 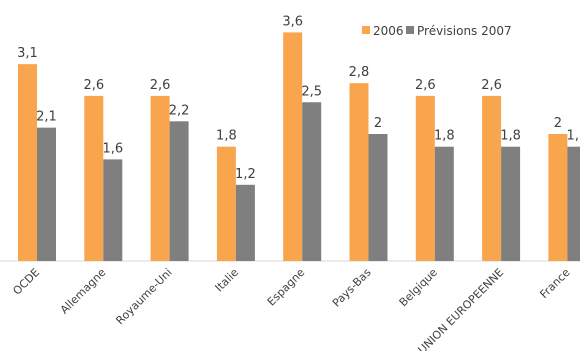 I want to click on category-label: France, so click(x=554, y=283).